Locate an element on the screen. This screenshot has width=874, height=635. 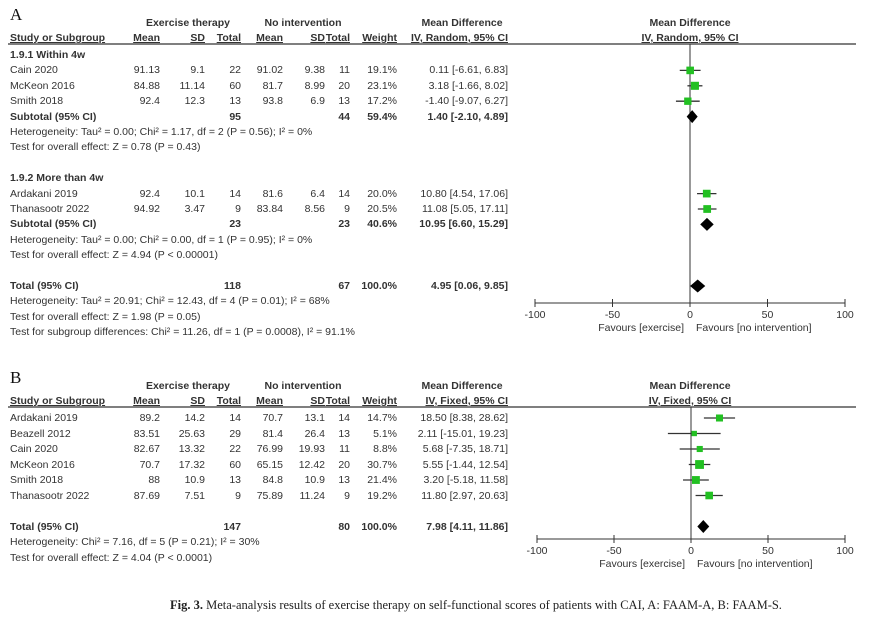
cell-e_sd: 10.9 is located at coordinates (194, 480).